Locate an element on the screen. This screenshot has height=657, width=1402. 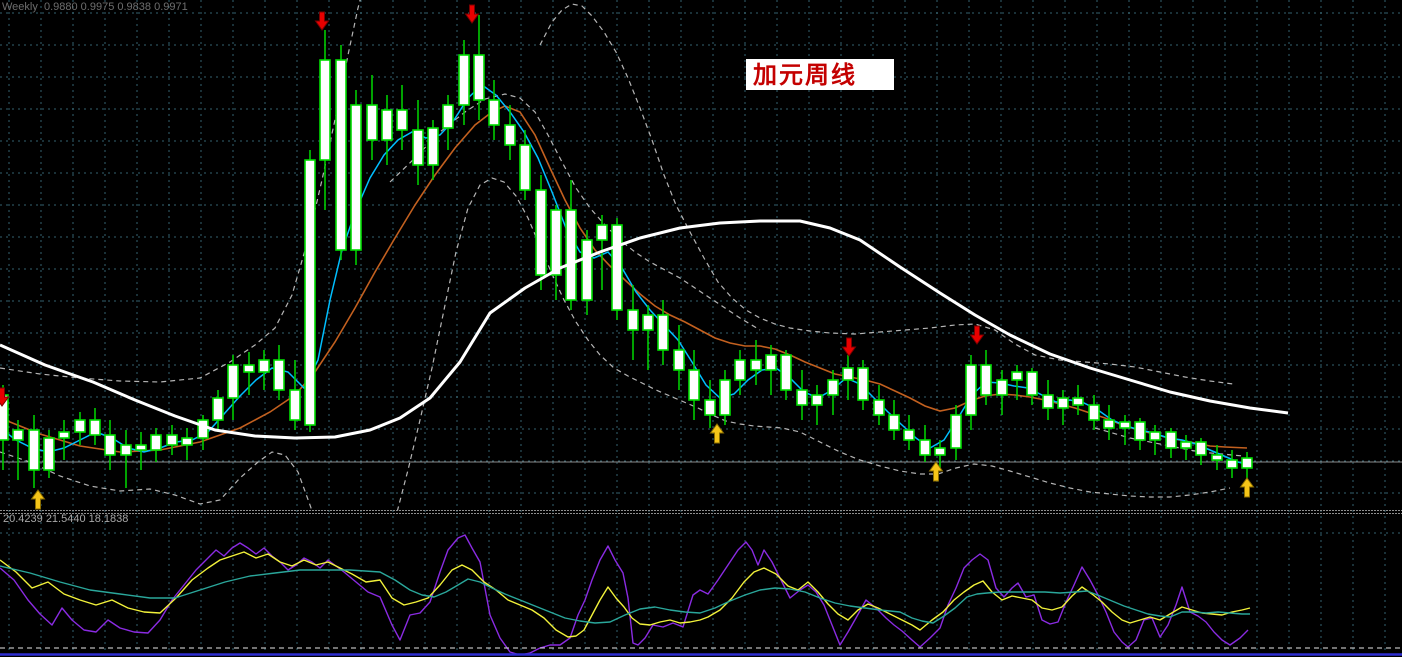
oscillator-values: 20.4239 21.5440 18.1838 is located at coordinates (66, 519).